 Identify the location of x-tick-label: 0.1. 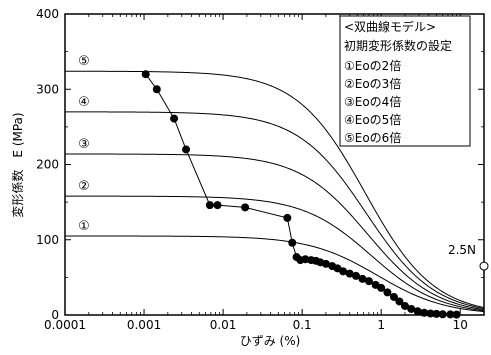
(302, 325).